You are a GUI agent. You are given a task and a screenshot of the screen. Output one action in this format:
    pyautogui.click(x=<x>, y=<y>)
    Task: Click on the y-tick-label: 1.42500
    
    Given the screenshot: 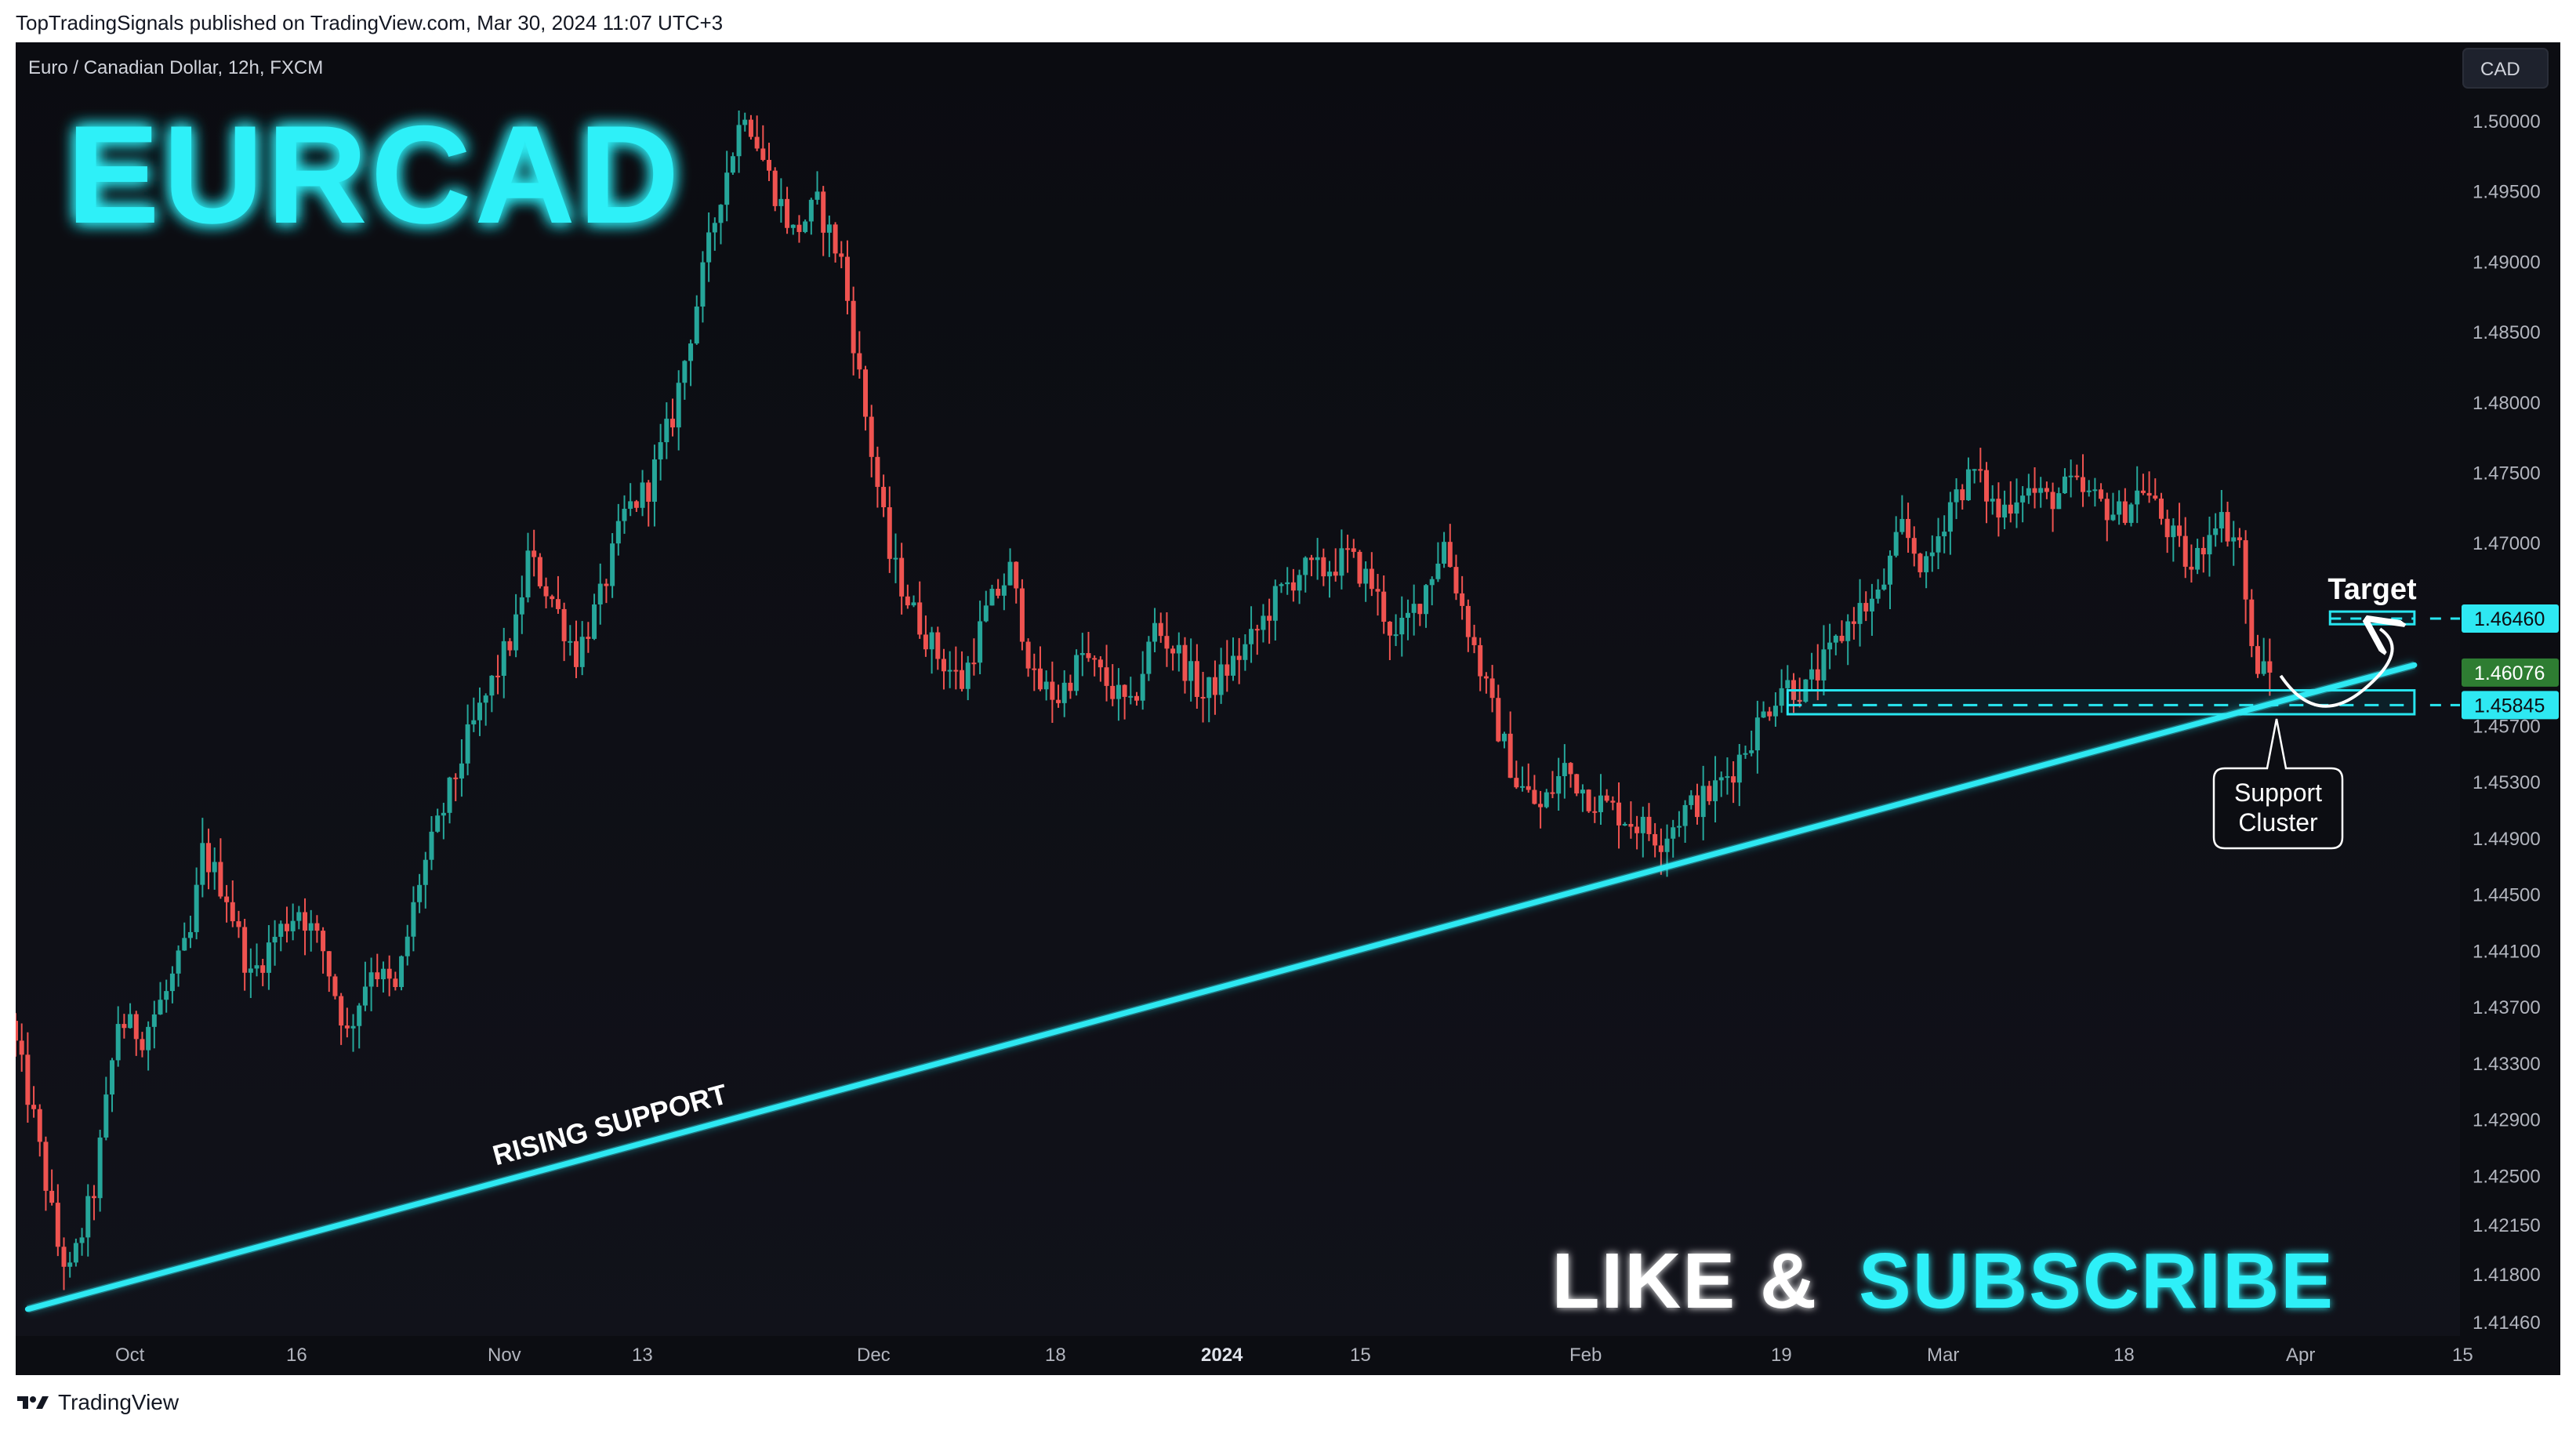 What is the action you would take?
    pyautogui.click(x=2507, y=1176)
    